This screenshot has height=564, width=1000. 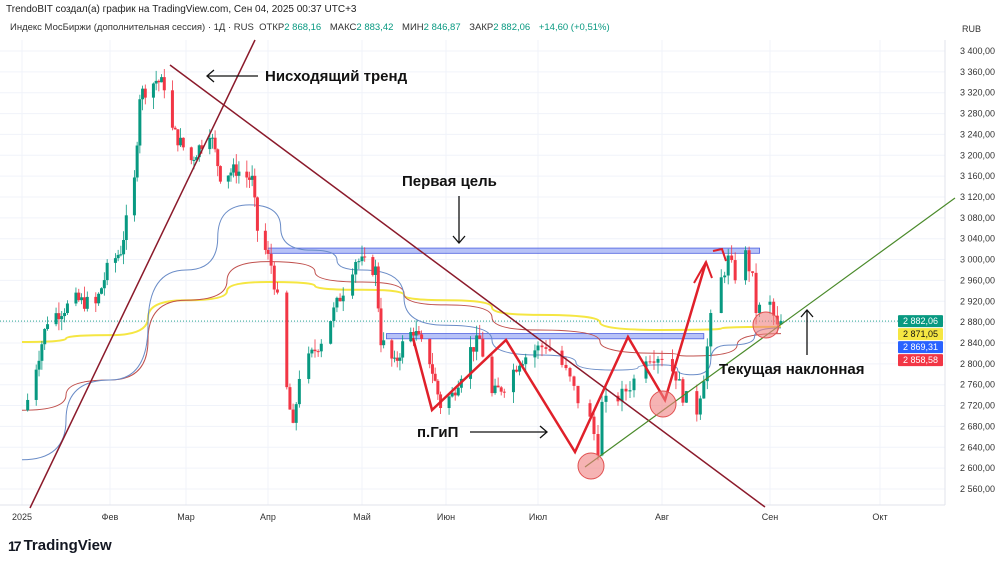 What do you see at coordinates (977, 468) in the screenshot?
I see `y-tick-label: 2 600,00` at bounding box center [977, 468].